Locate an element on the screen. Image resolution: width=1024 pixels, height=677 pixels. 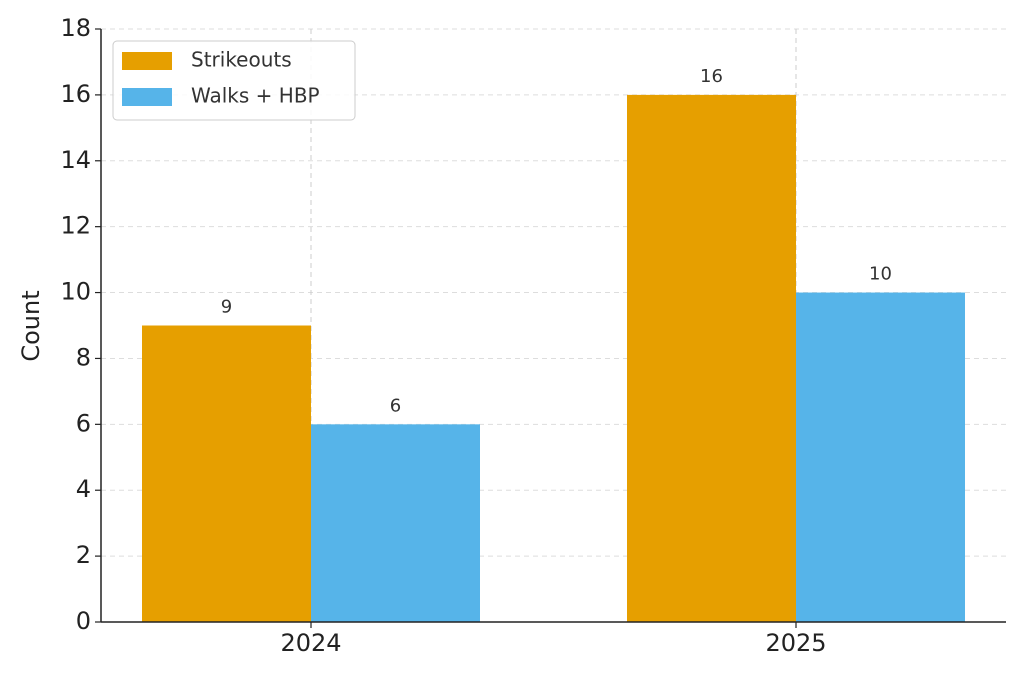
value-label: 16 is located at coordinates (711, 76).